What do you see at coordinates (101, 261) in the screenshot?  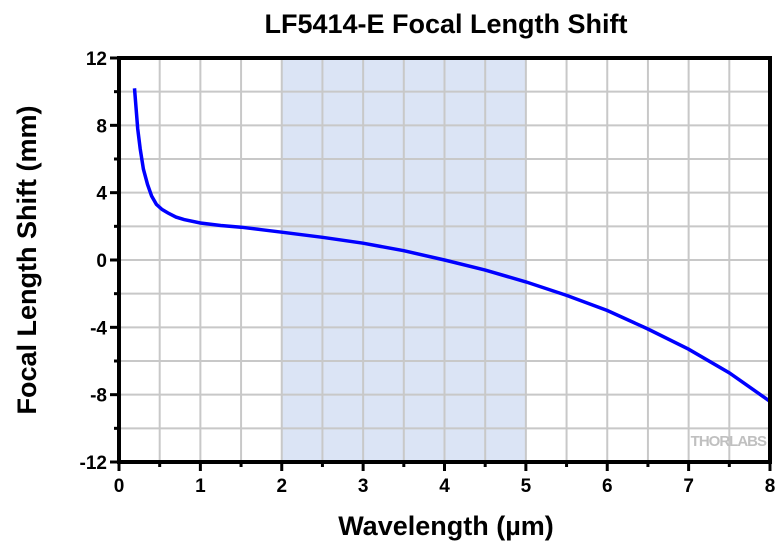 I see `y-tick-label: 0` at bounding box center [101, 261].